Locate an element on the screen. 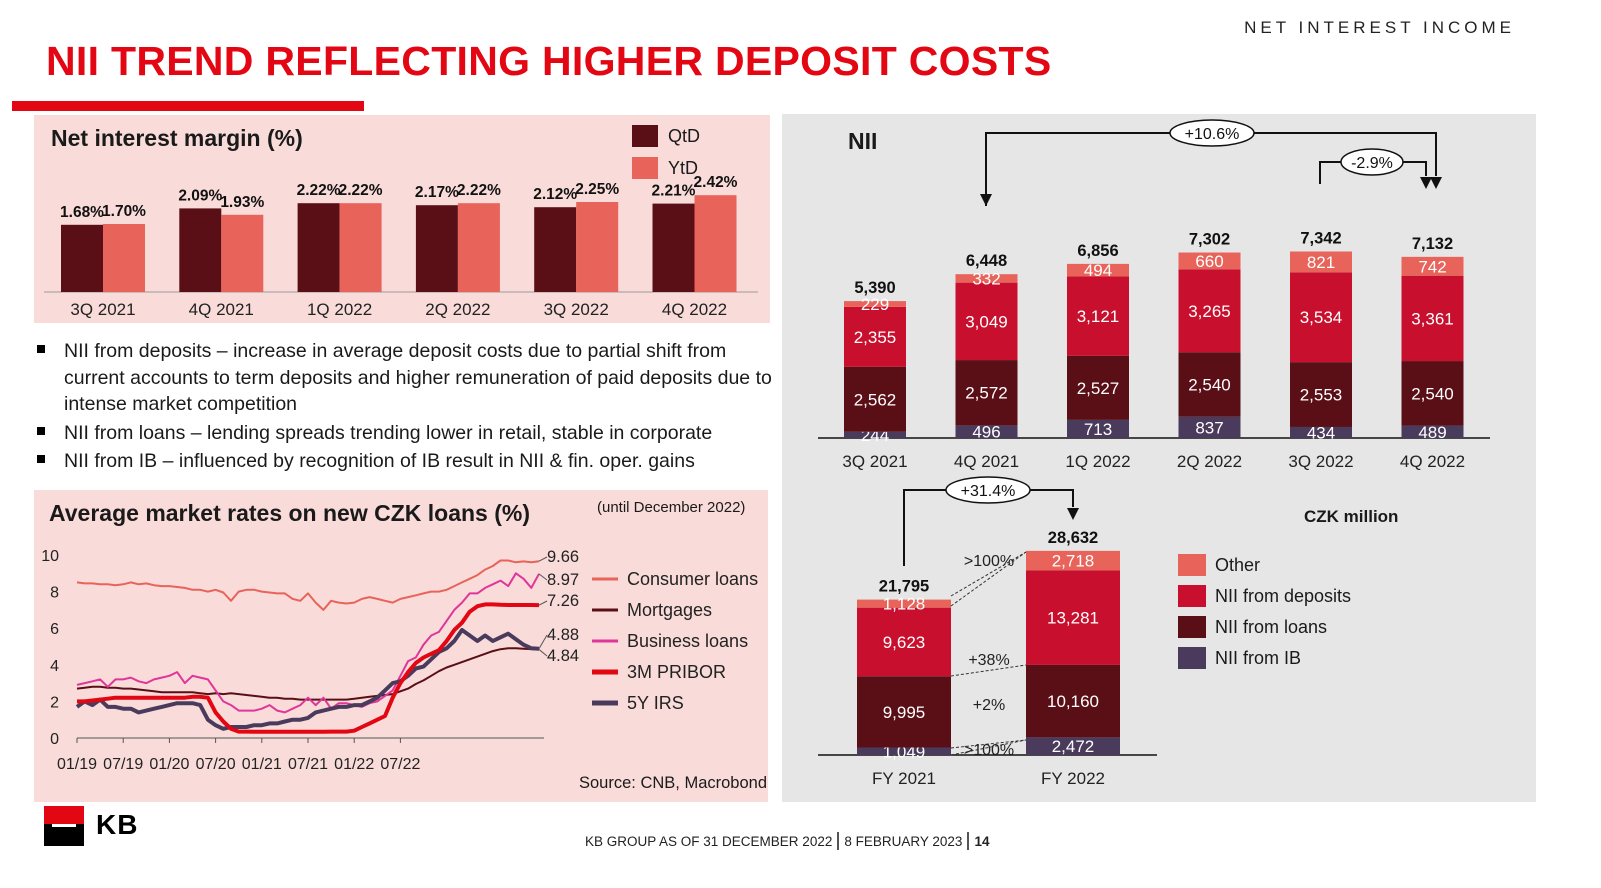 This screenshot has height=888, width=1601. nii-q-x-label: 3Q 2021 is located at coordinates (874, 461).